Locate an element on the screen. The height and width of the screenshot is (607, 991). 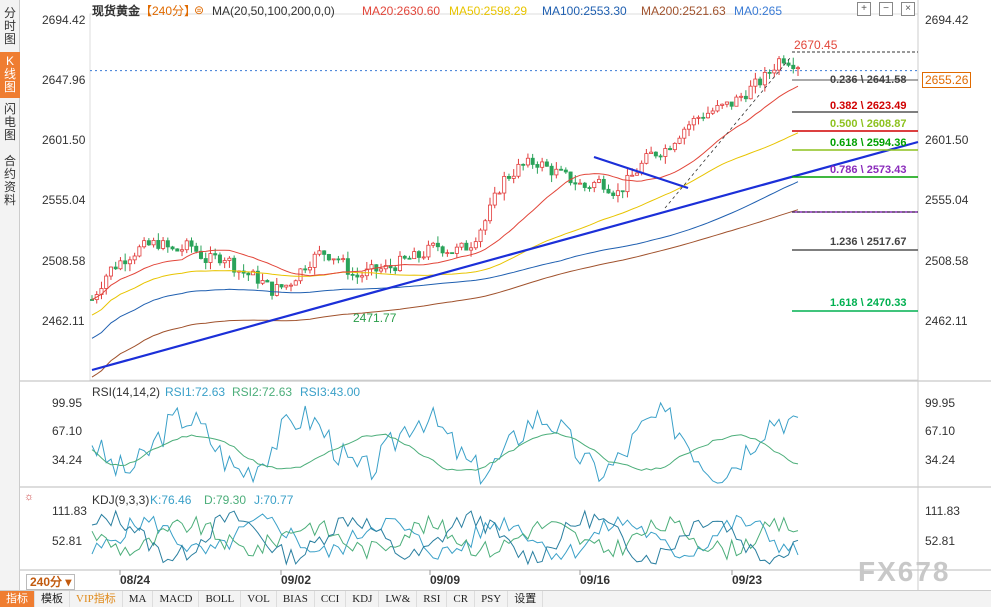
date-tick: 09/09 is located at coordinates (445, 580).